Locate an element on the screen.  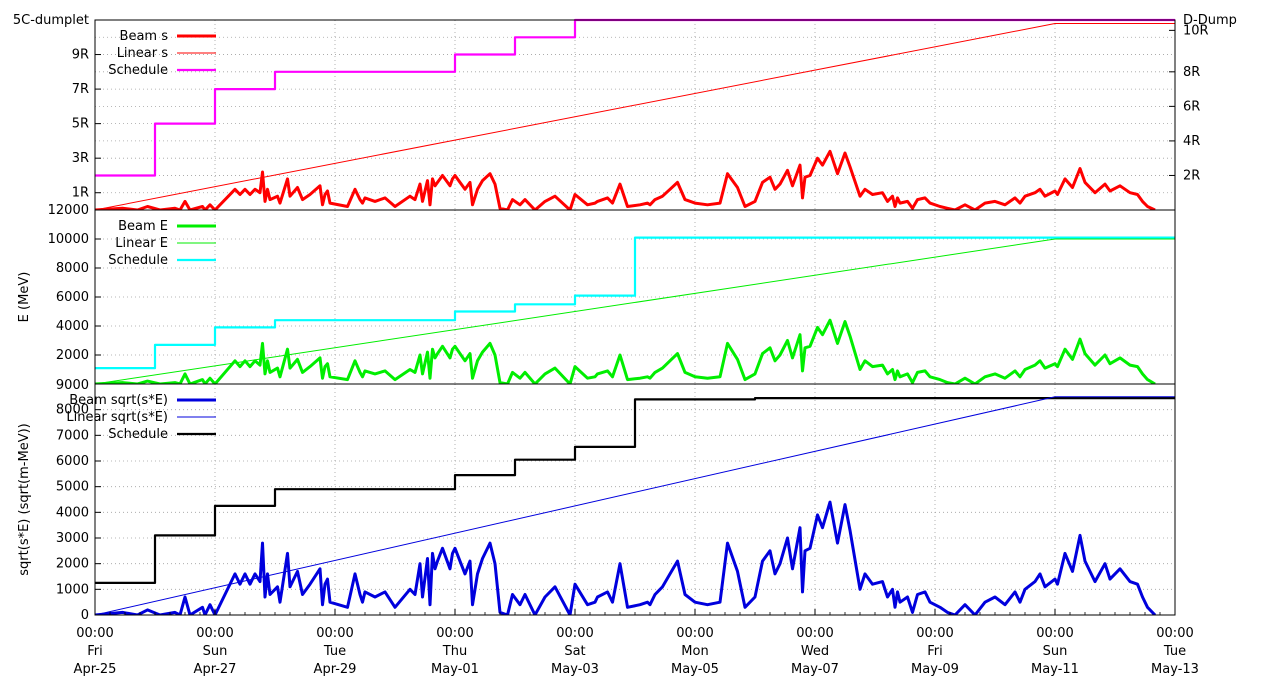
x-tick-label: May-01 is located at coordinates (455, 669).